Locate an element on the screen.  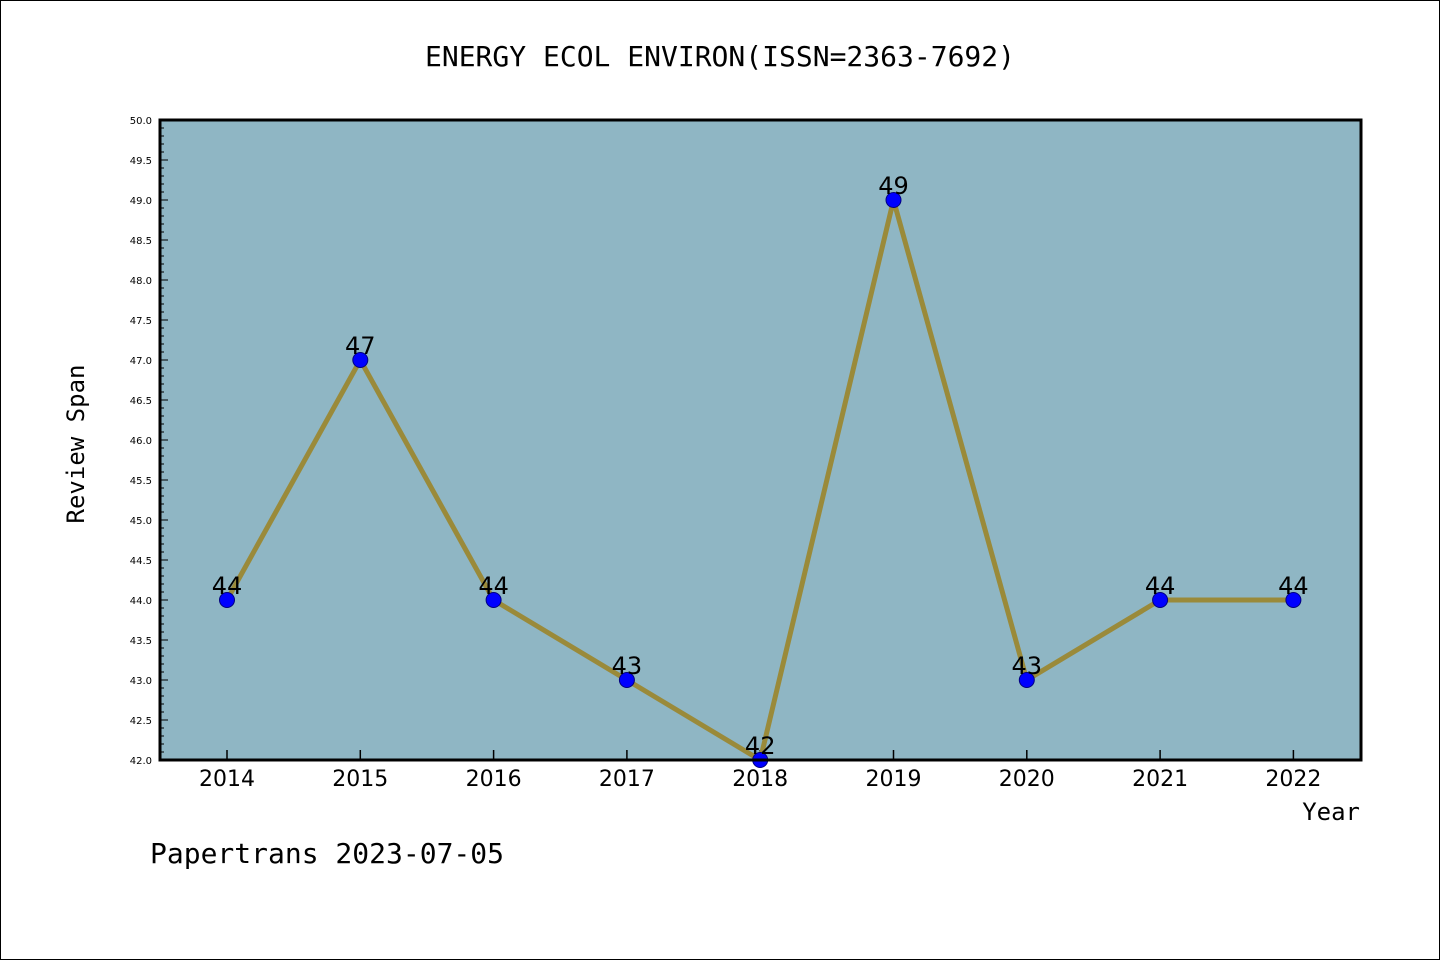
y-tick-label: 43.0 is located at coordinates (141, 681).